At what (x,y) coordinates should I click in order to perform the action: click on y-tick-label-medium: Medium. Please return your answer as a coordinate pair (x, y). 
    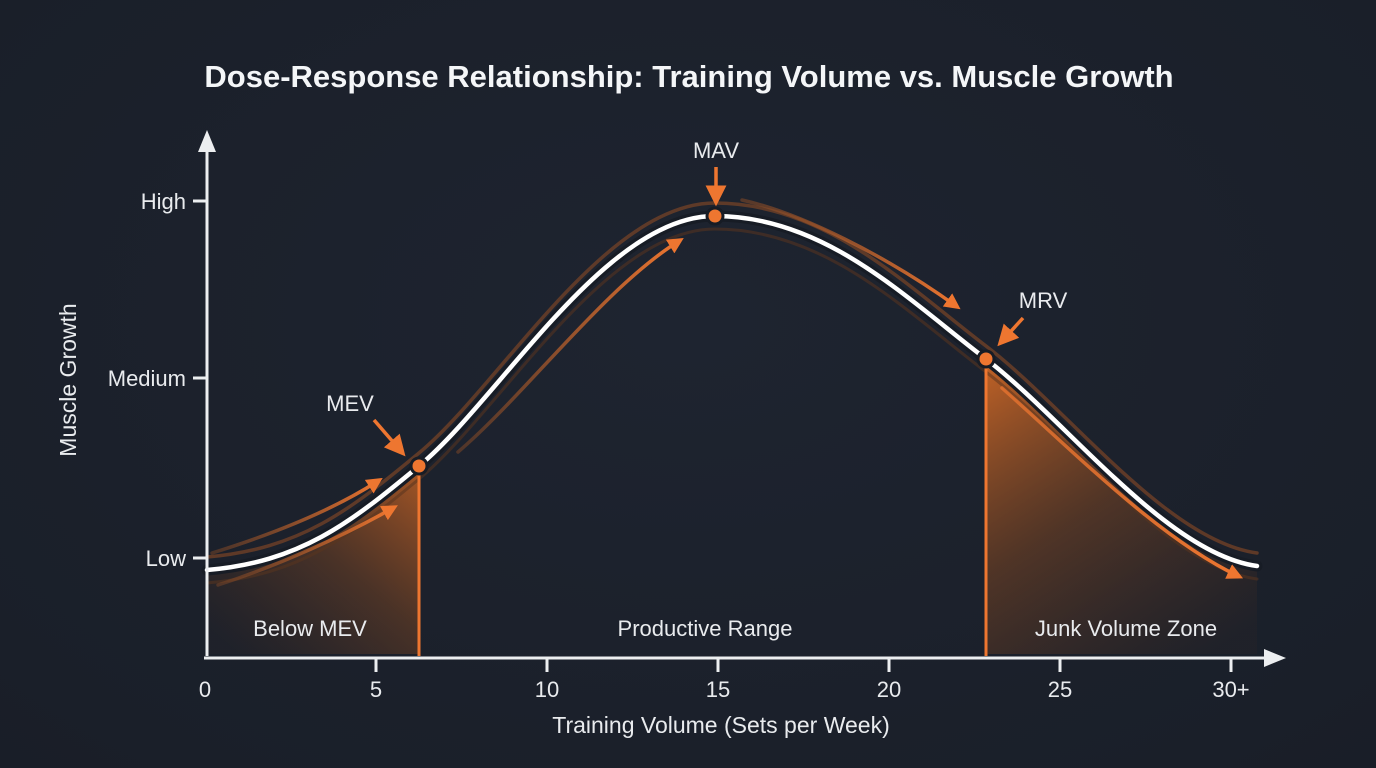
    Looking at the image, I should click on (147, 378).